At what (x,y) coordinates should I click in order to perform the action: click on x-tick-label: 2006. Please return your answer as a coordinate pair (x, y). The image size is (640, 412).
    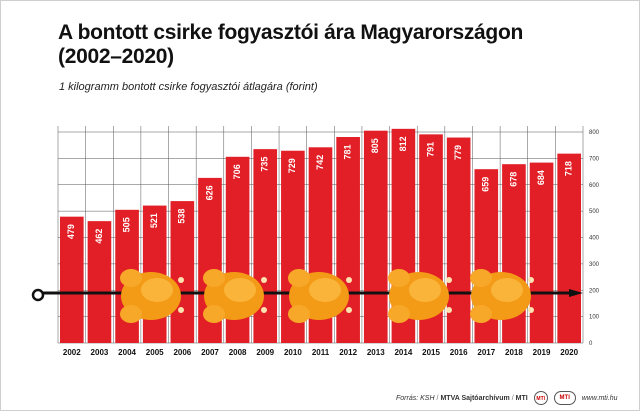
    Looking at the image, I should click on (182, 352).